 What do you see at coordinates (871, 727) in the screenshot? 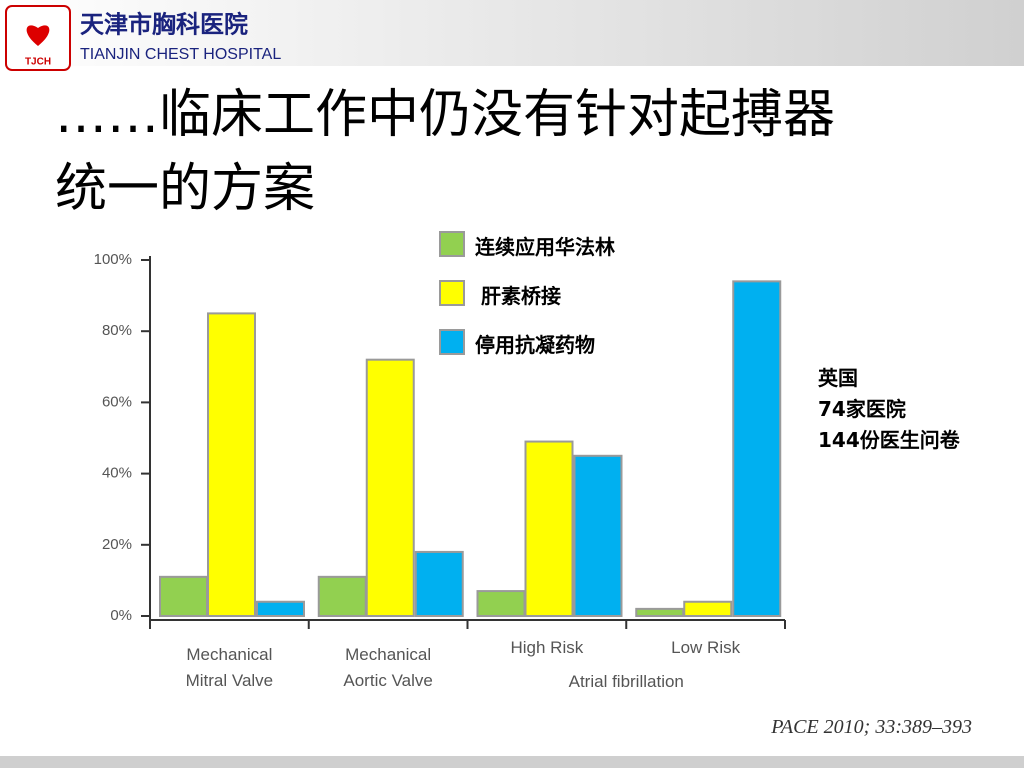
I see `citation: PACE 2010; 33:389–393` at bounding box center [871, 727].